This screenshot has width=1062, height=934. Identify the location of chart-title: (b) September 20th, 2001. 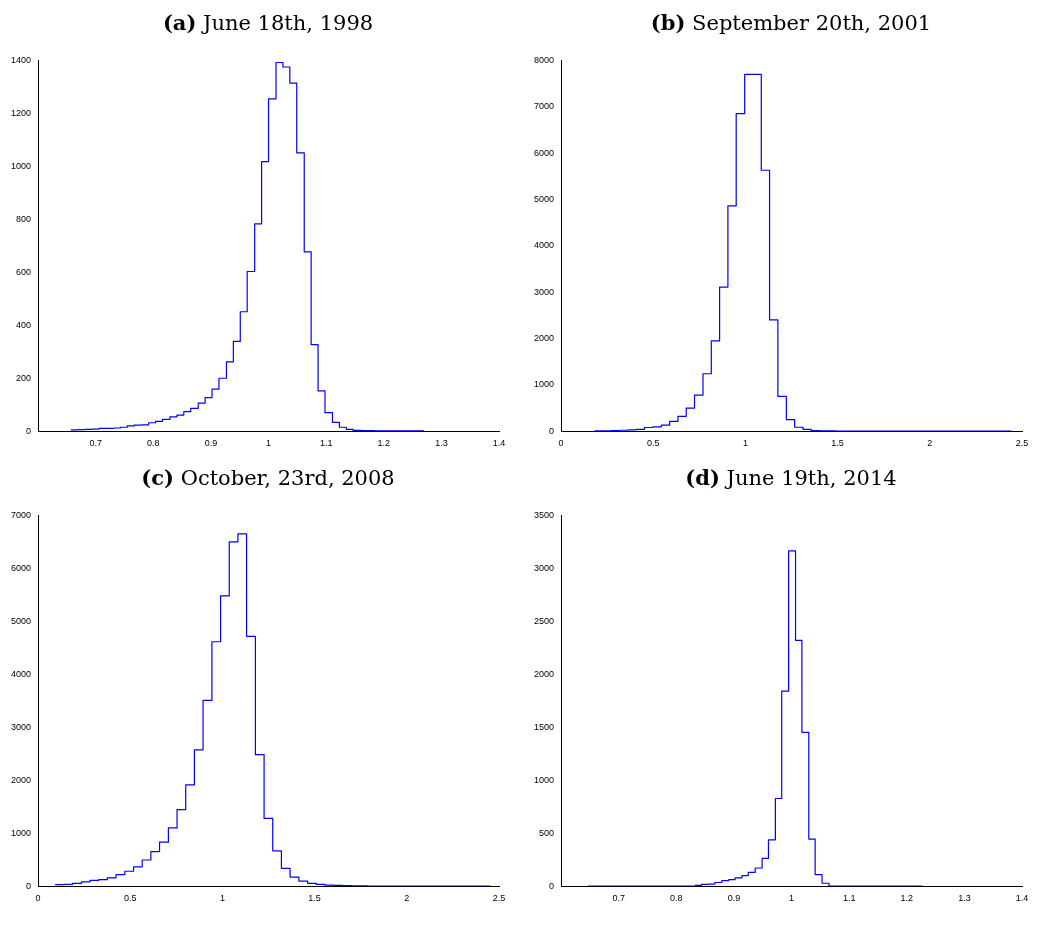
(791, 22).